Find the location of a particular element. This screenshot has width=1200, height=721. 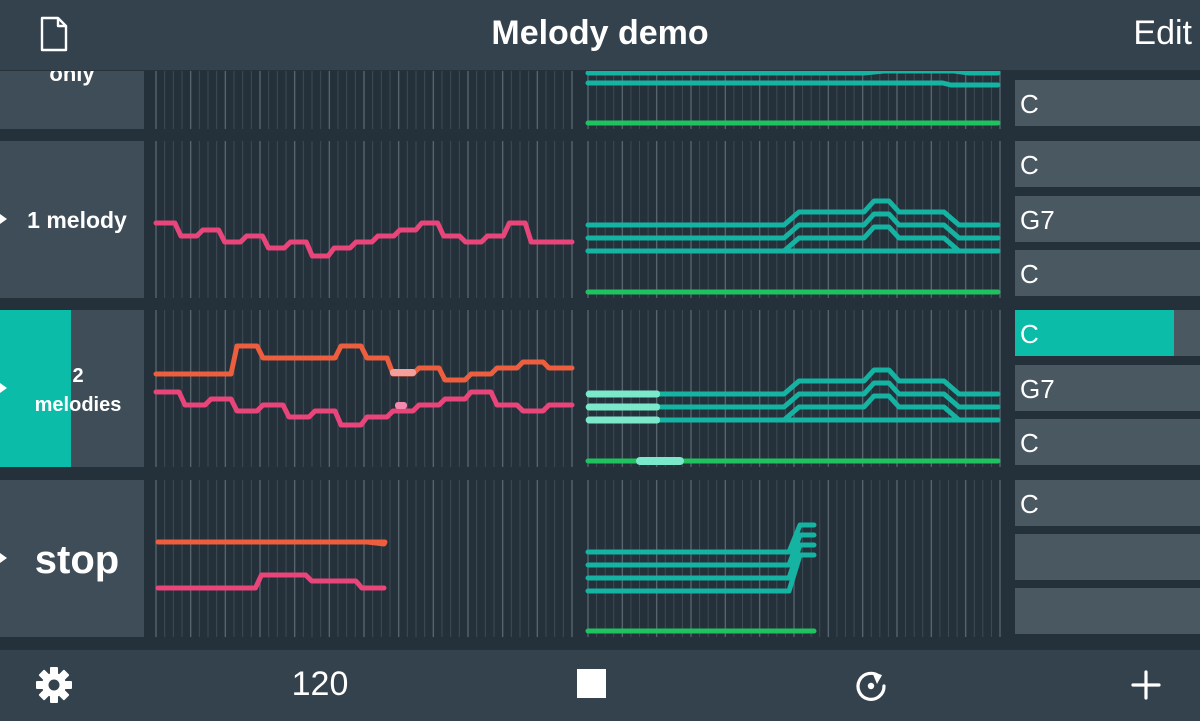

loop-icon is located at coordinates (871, 684).